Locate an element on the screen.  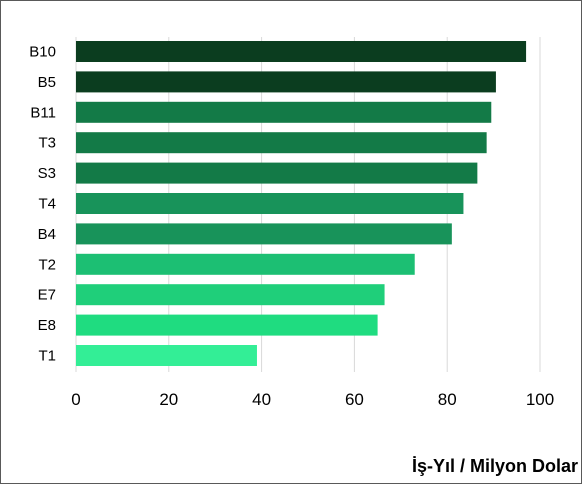
bar-t2 is located at coordinates (245, 264).